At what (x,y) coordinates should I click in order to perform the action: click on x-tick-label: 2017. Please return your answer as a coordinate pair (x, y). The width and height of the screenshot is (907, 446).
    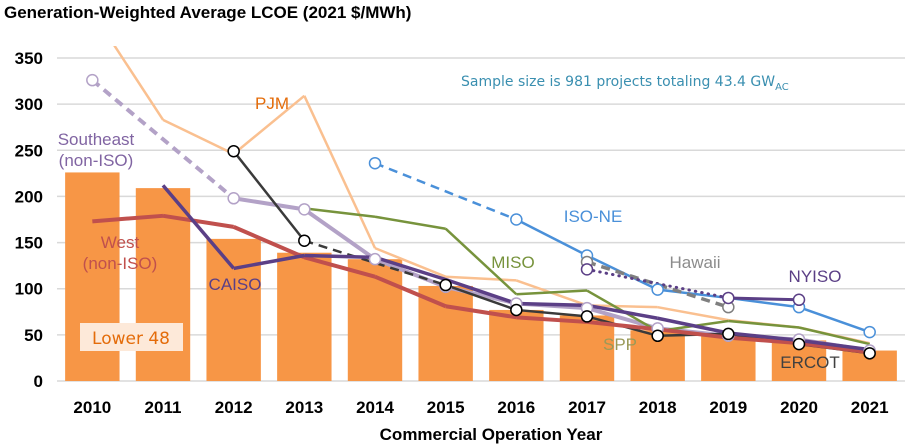
    Looking at the image, I should click on (587, 407).